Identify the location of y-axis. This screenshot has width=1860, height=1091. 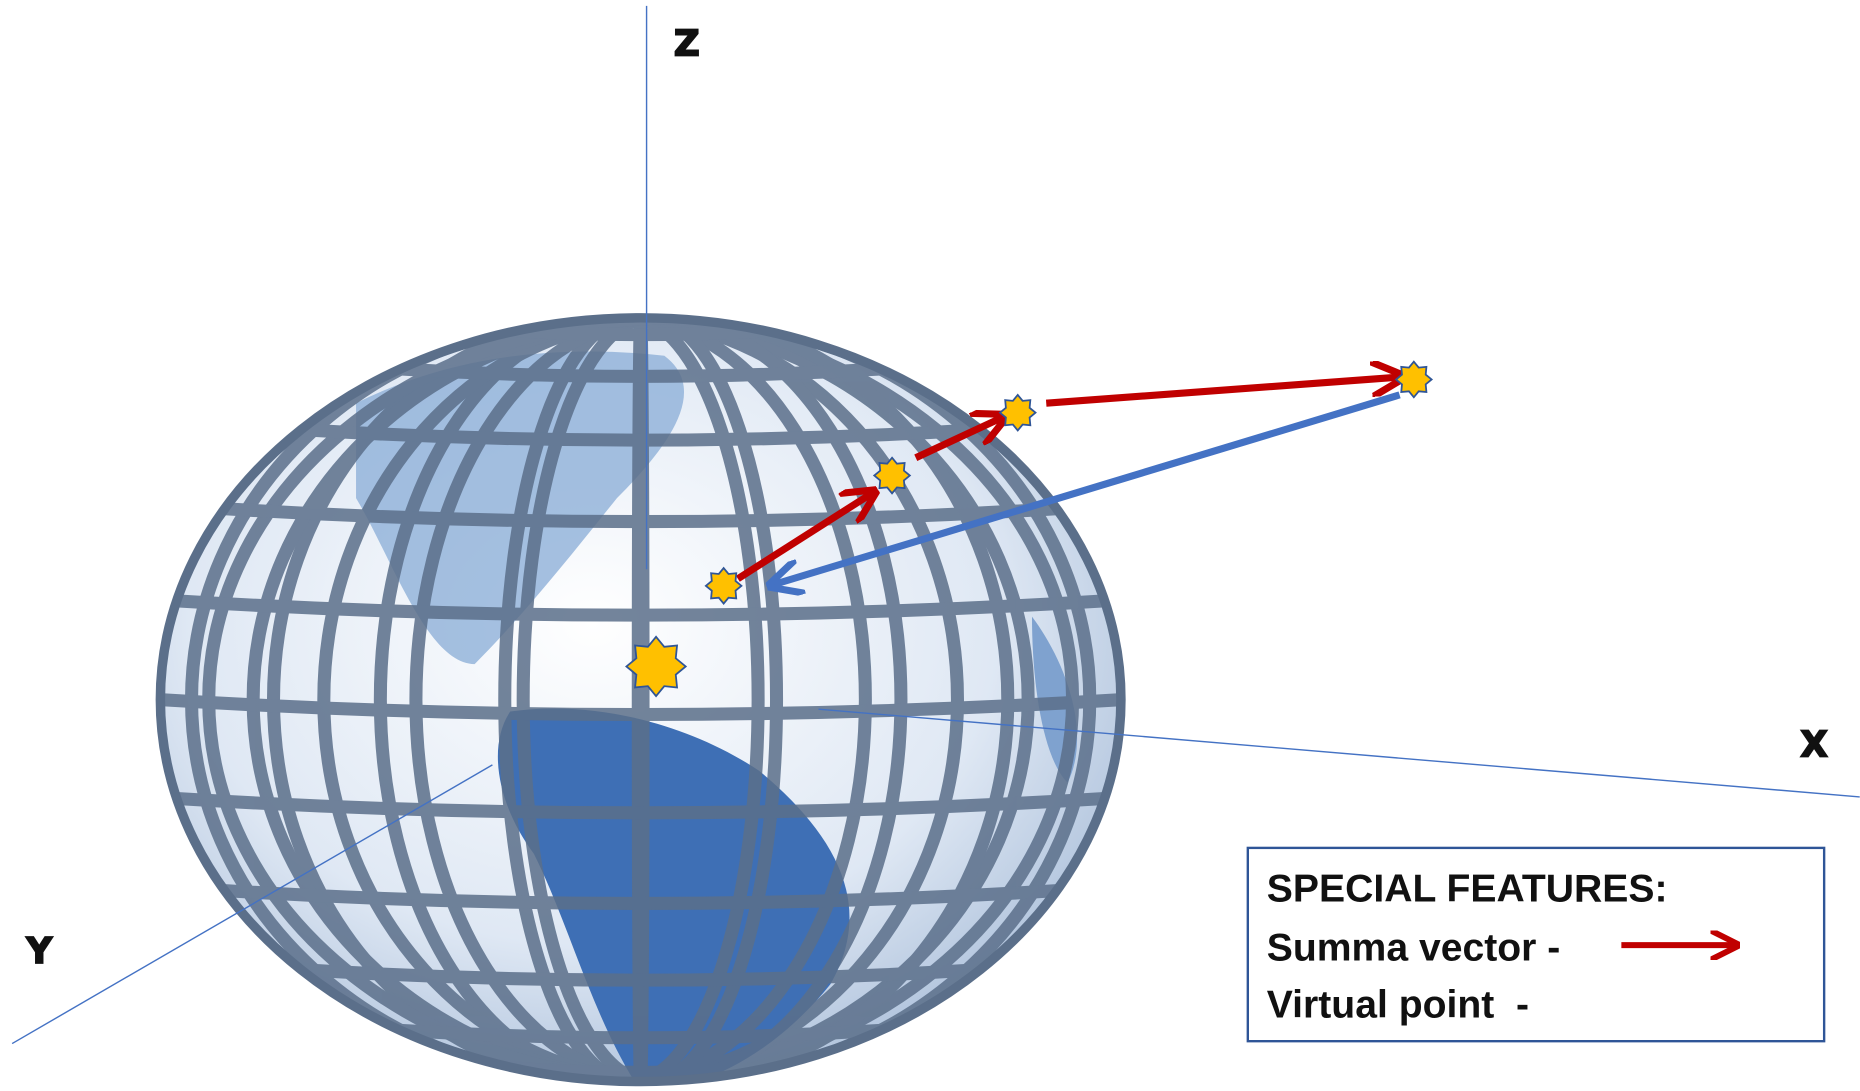
(252, 904).